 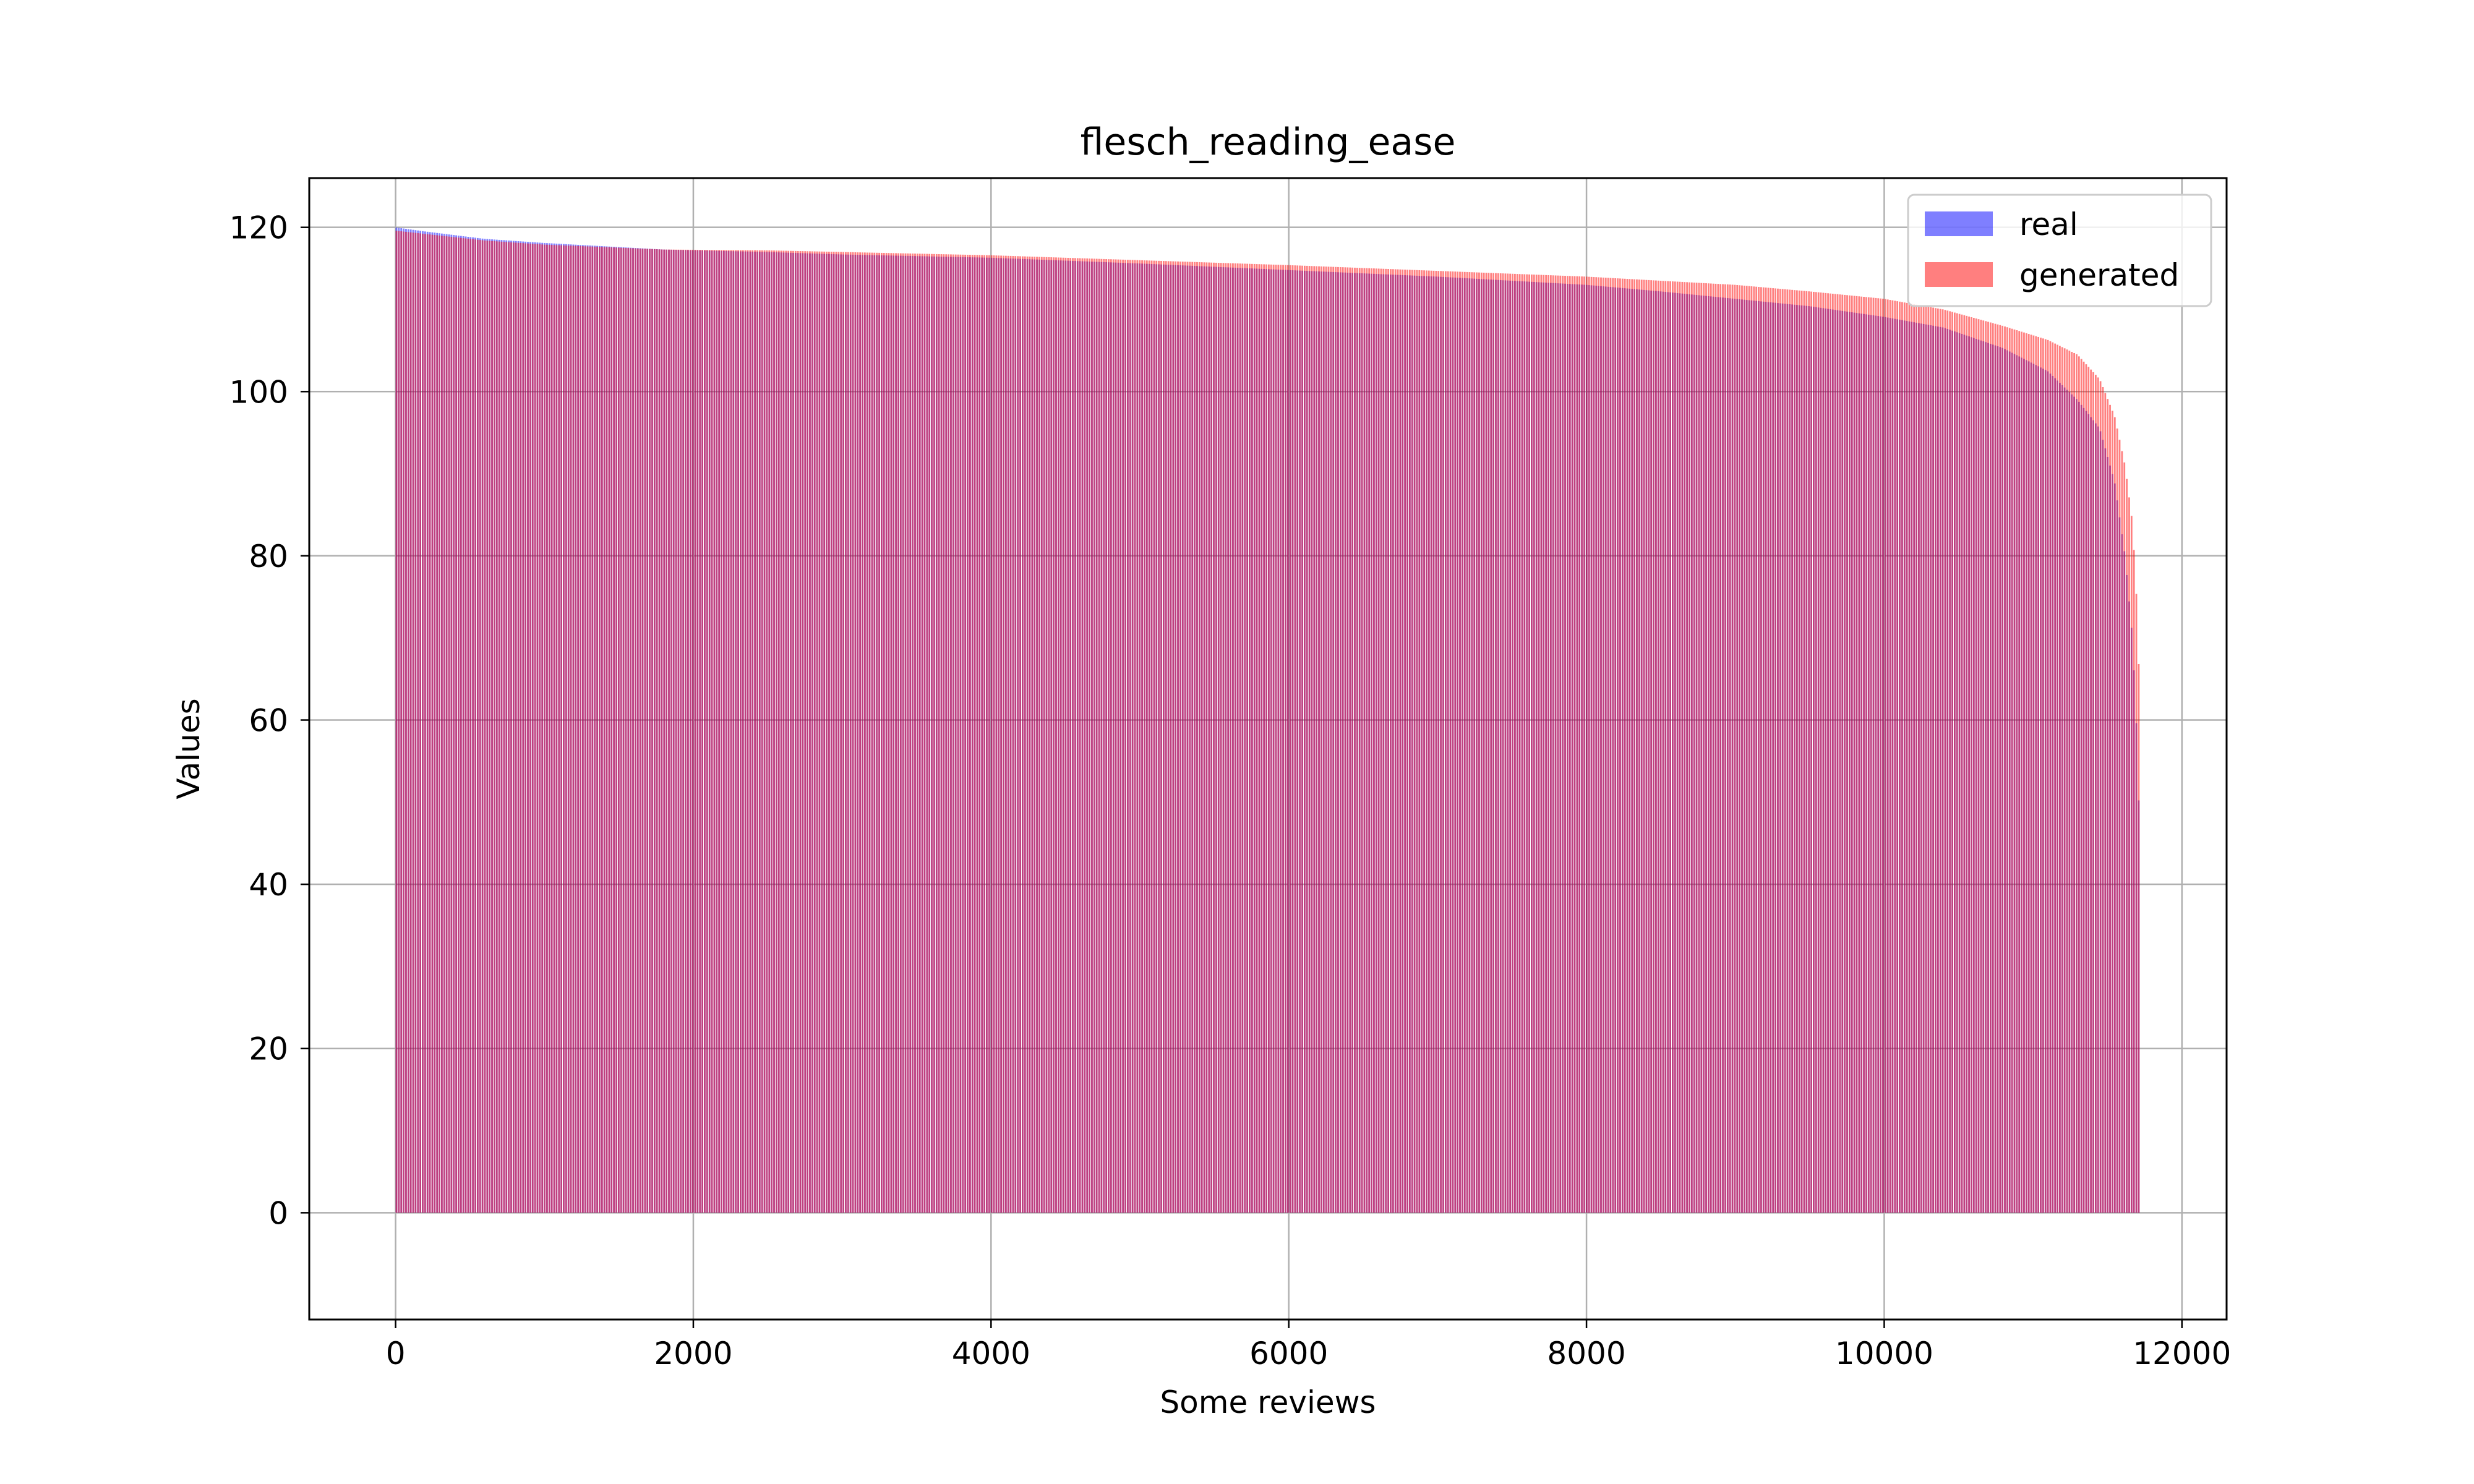 I want to click on y-tick-label-1: 20, so click(x=268, y=1049).